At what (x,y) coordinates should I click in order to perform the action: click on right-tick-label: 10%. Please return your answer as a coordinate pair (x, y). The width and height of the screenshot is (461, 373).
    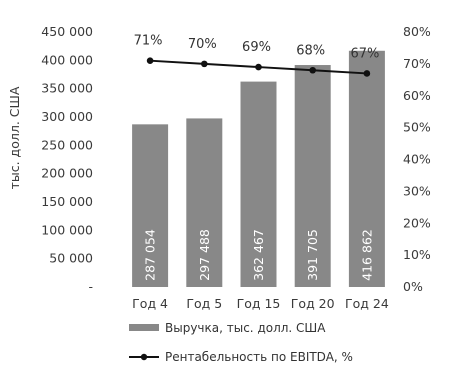
    Looking at the image, I should click on (417, 254).